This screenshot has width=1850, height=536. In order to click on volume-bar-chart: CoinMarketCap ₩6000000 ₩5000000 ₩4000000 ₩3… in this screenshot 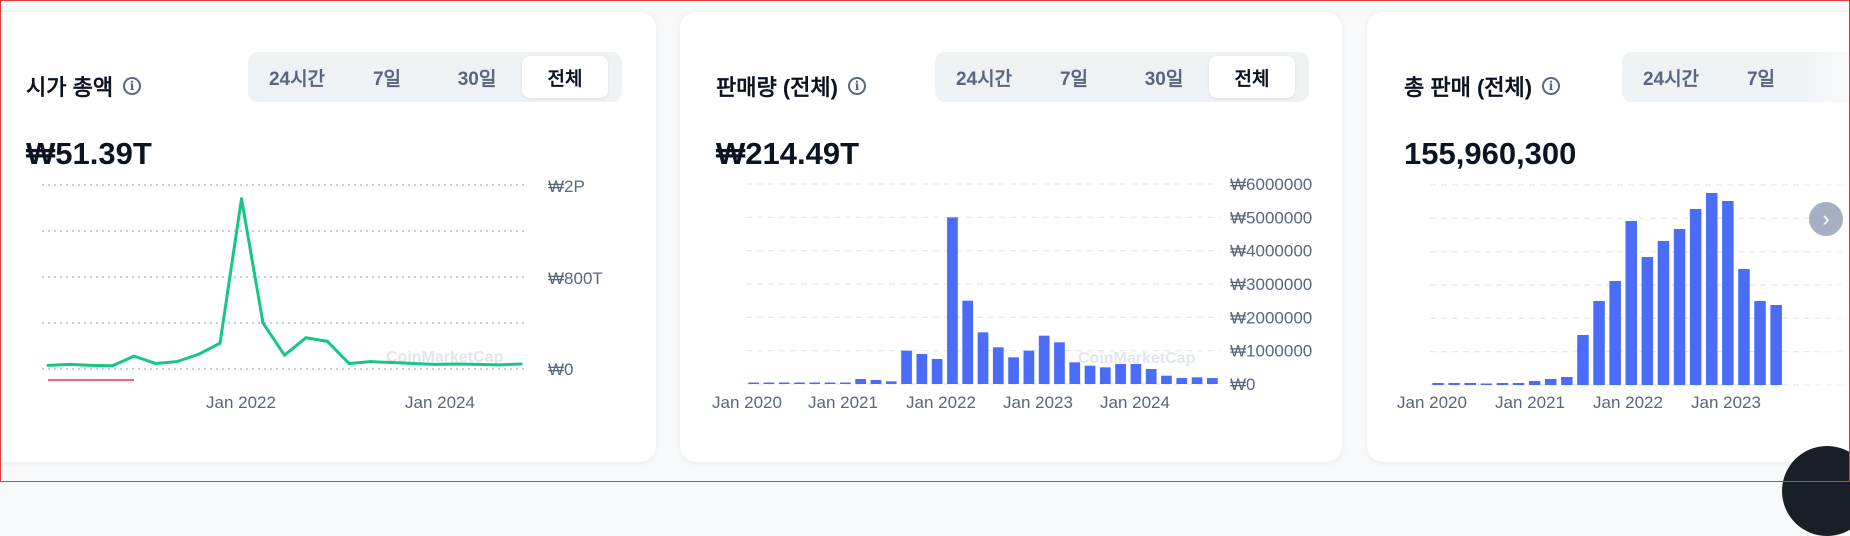, I will do `click(1012, 293)`.